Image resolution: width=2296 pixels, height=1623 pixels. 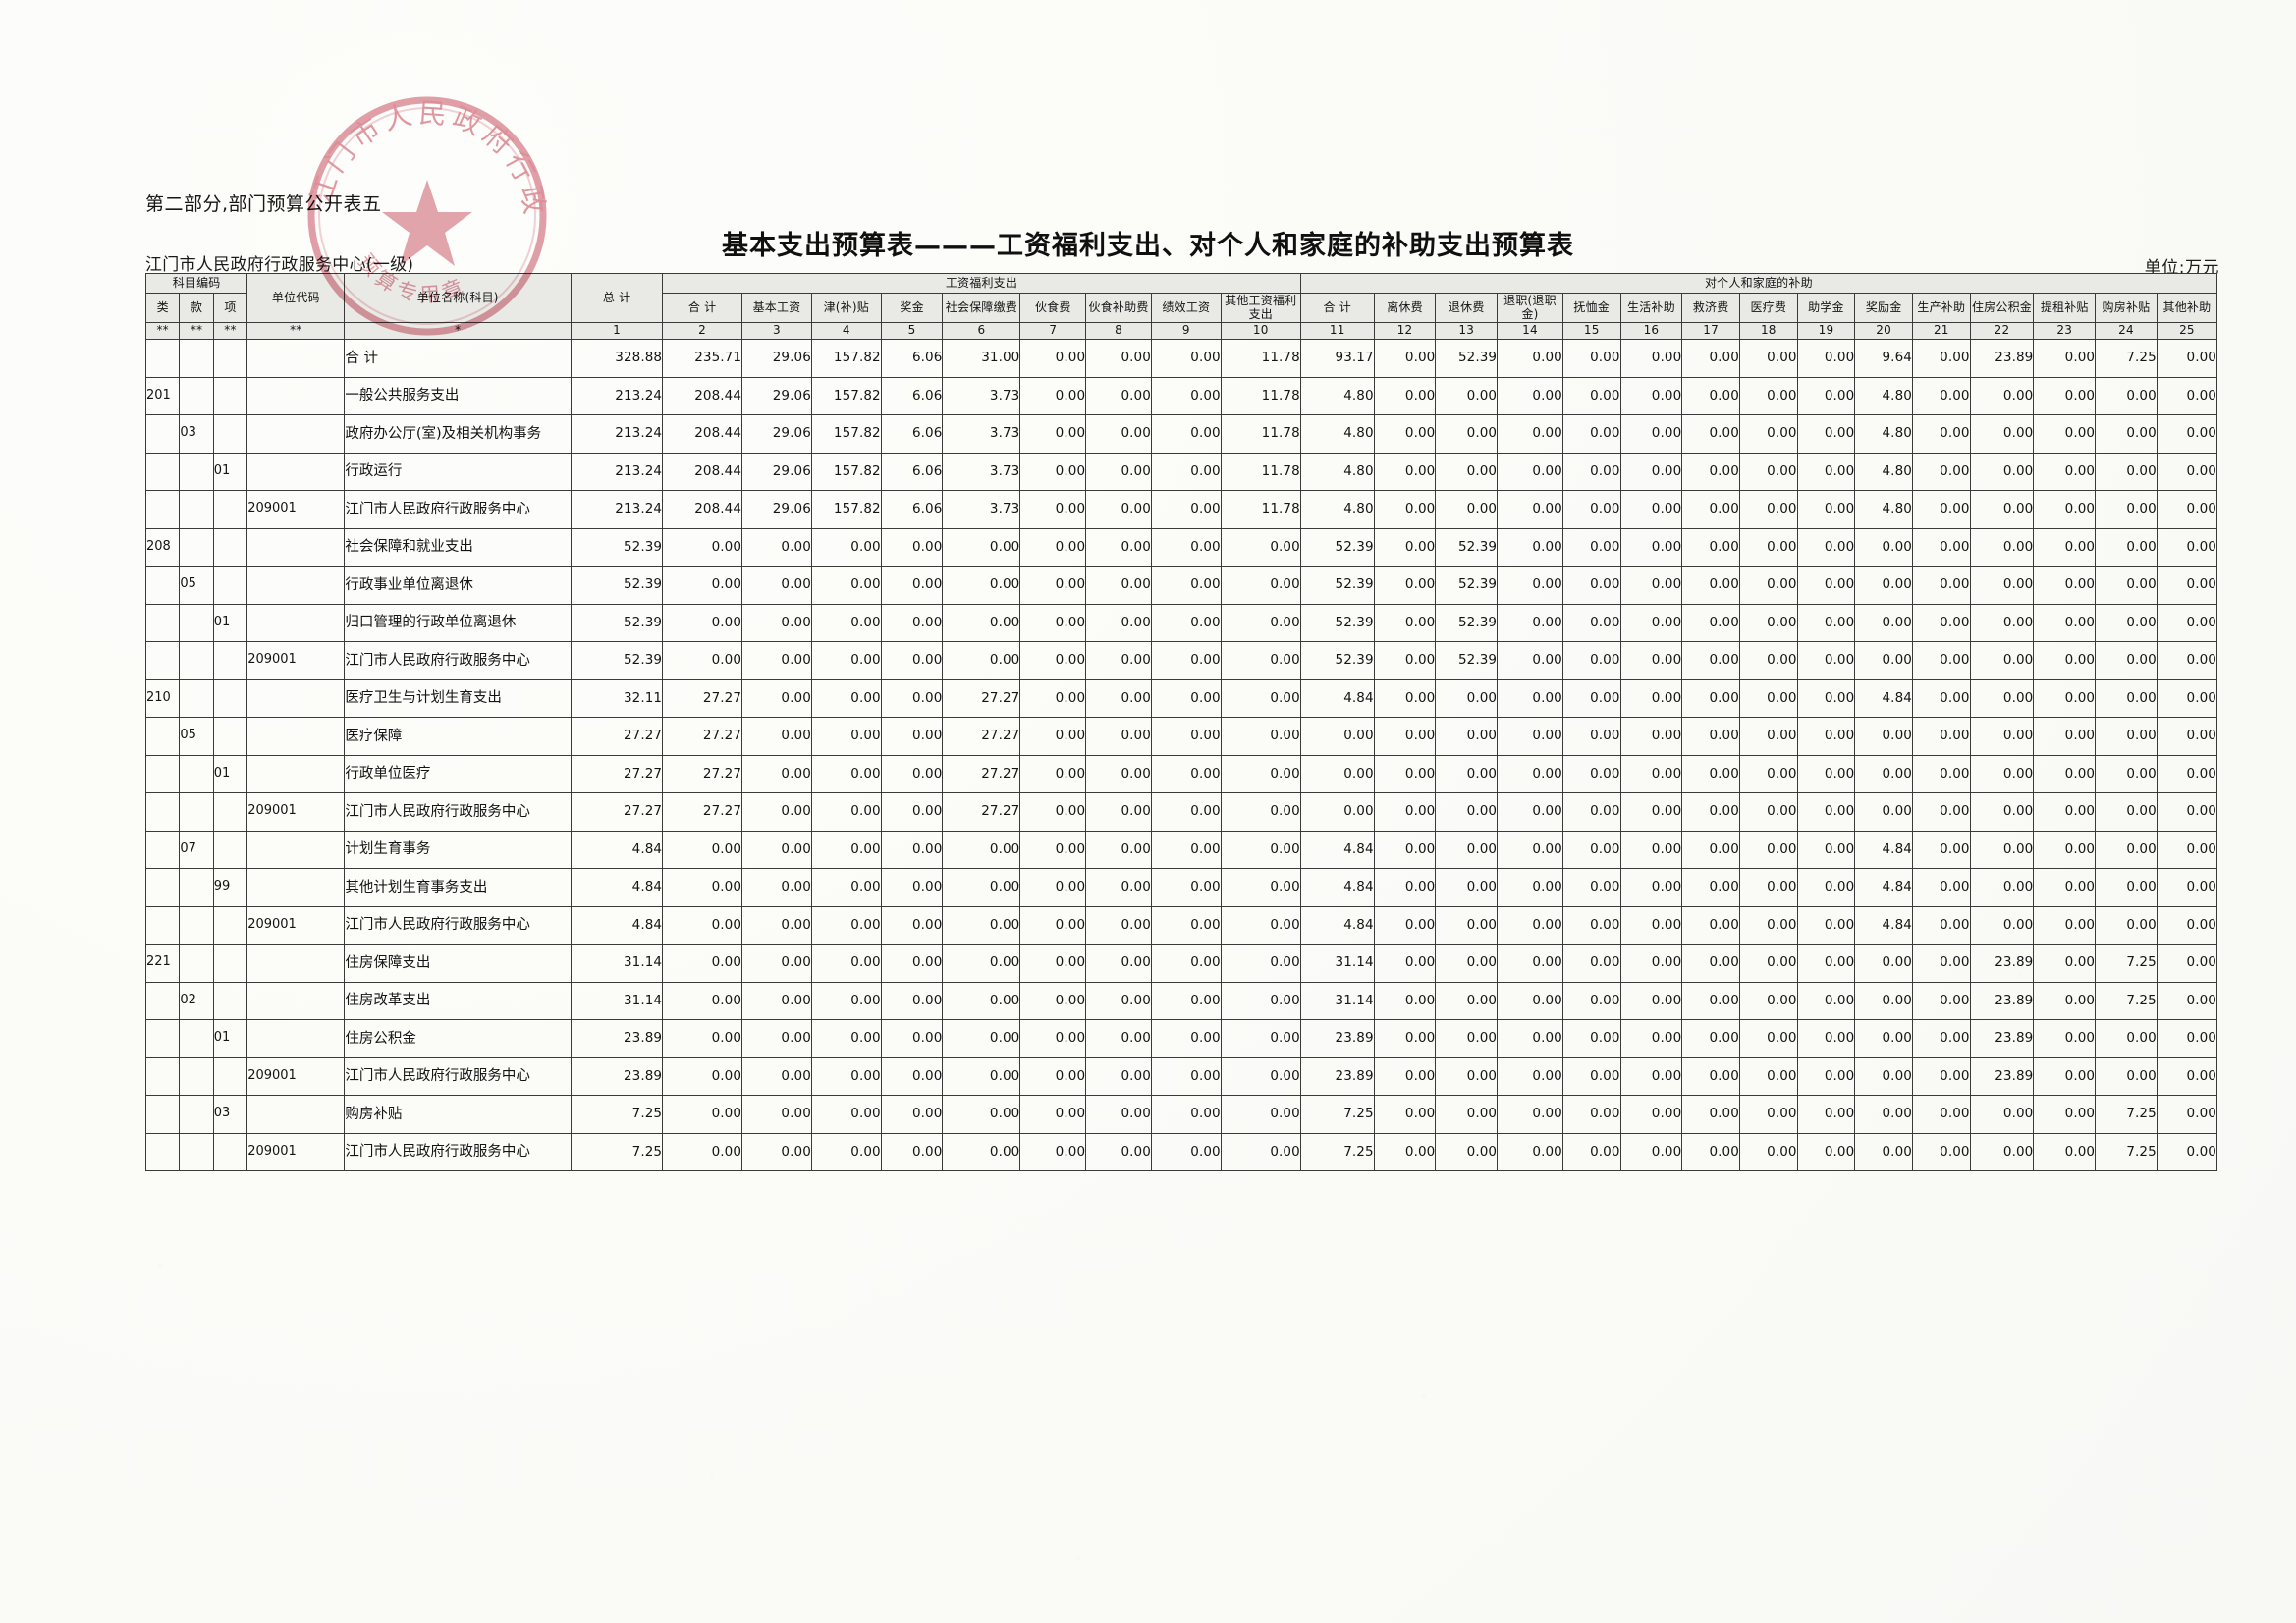 What do you see at coordinates (846, 434) in the screenshot?
I see `cell-value-col-4: 157.82` at bounding box center [846, 434].